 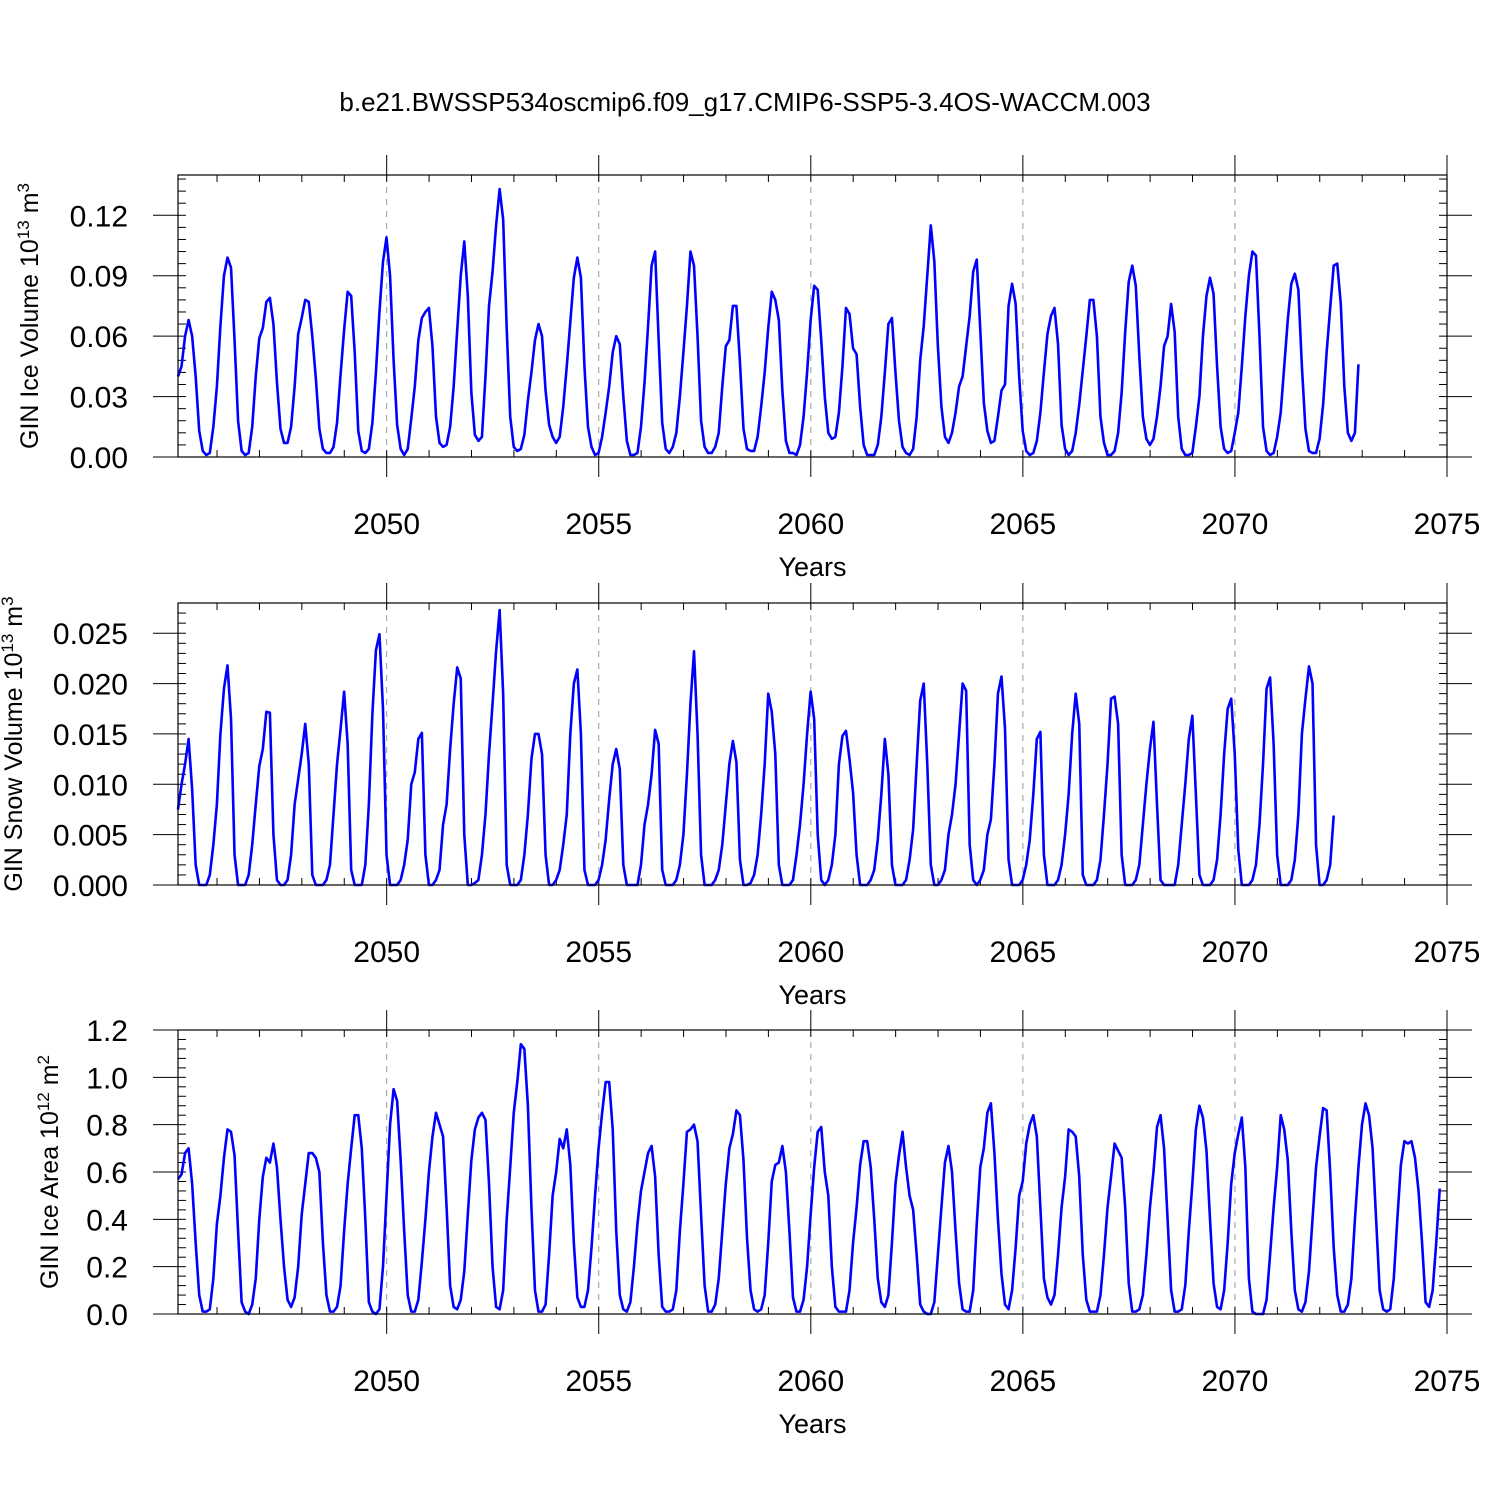 What do you see at coordinates (90, 785) in the screenshot?
I see `y-tick-label: 0.010` at bounding box center [90, 785].